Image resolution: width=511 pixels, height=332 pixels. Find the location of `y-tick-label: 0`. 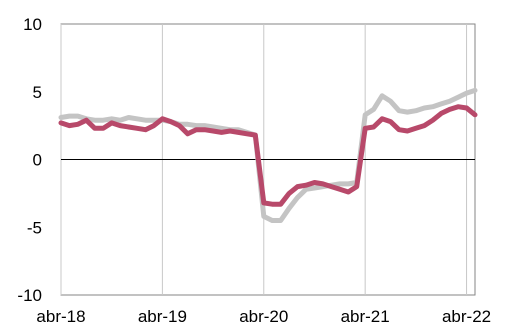

y-tick-label: 0 is located at coordinates (37, 160).